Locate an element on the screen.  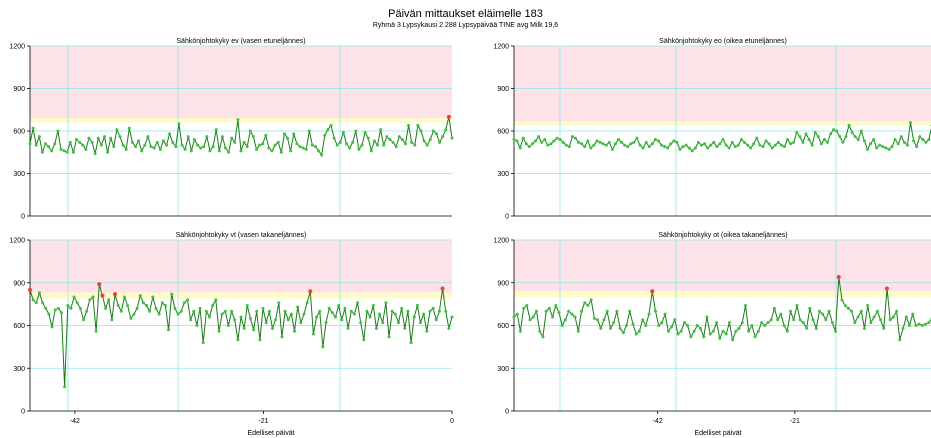
y-tick-label: 1200 is located at coordinates (501, 241).